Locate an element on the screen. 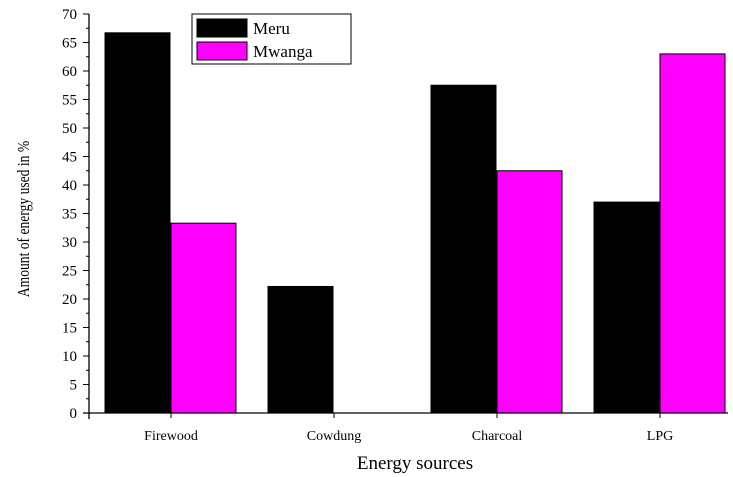 The height and width of the screenshot is (477, 733). bar-mwanga-lpg is located at coordinates (692, 233).